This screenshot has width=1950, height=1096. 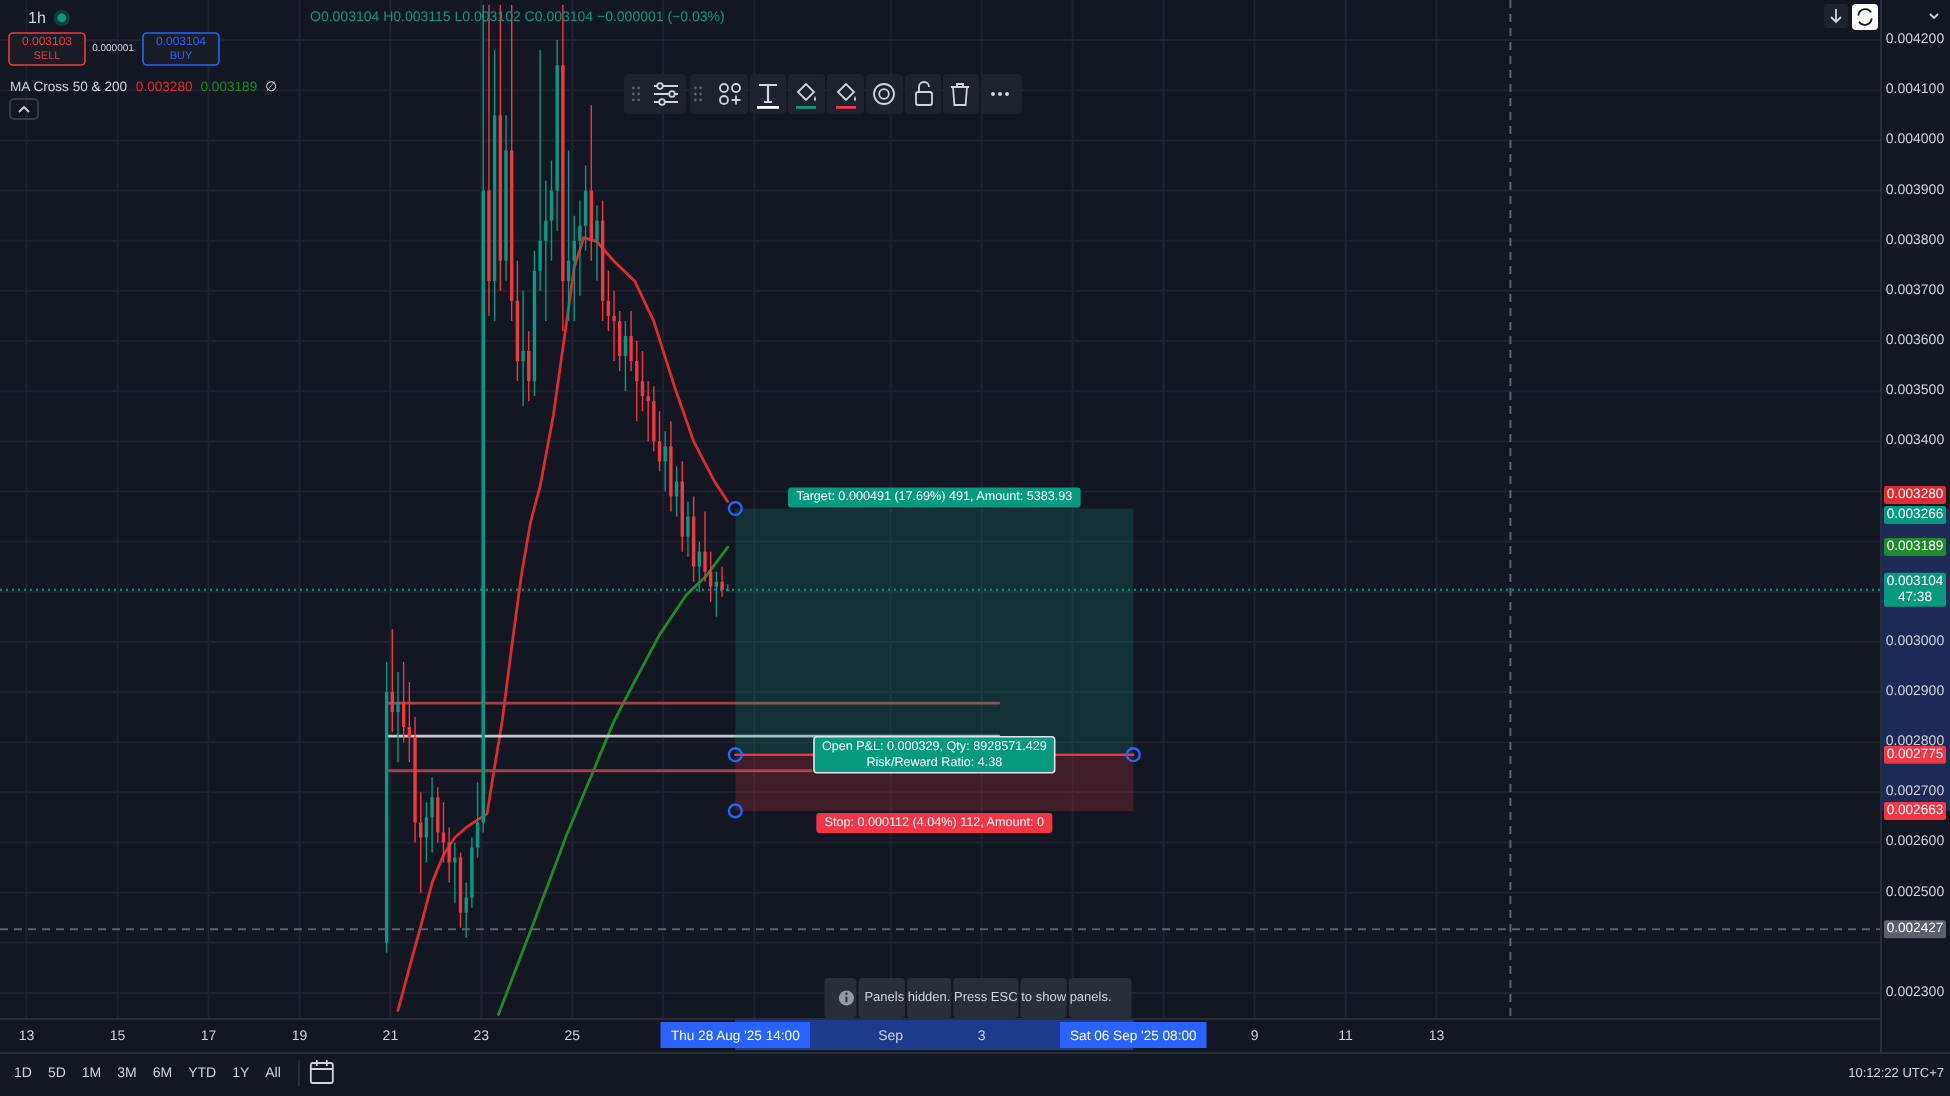 I want to click on text: 1h, so click(x=37, y=18).